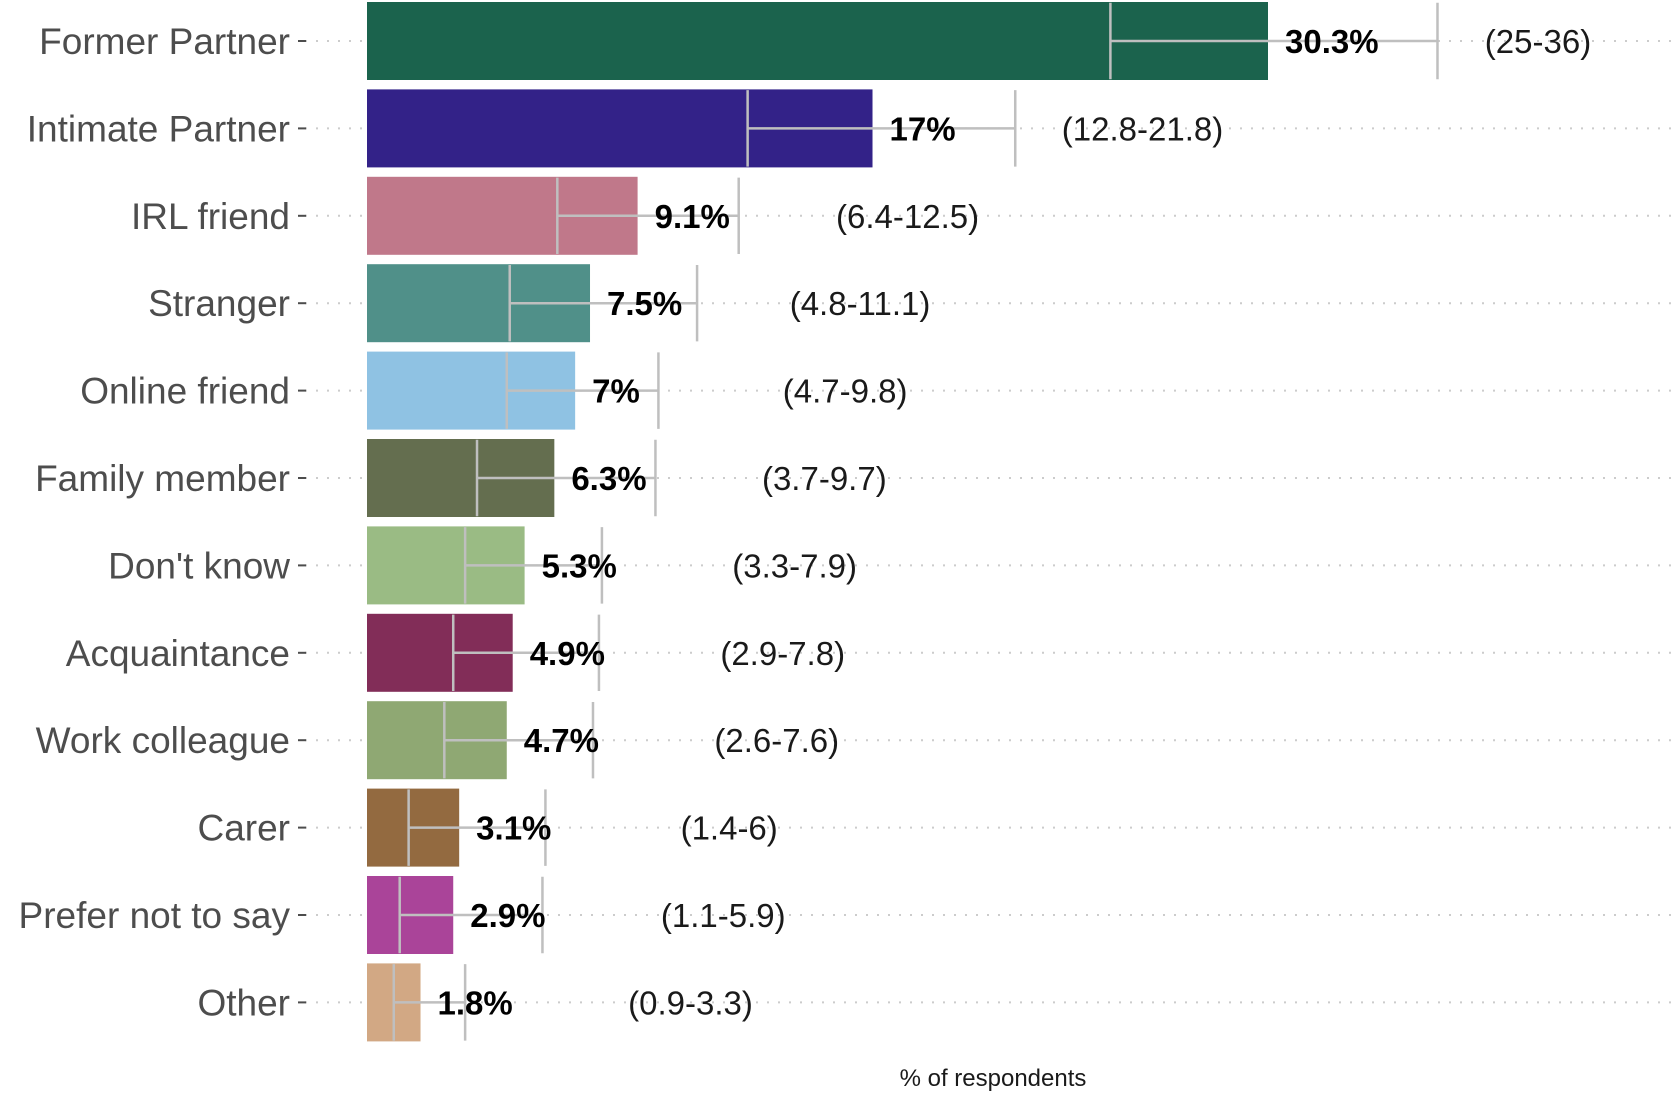  What do you see at coordinates (782, 653) in the screenshot?
I see `ci-label-acquaintance: (2.9-7.8)` at bounding box center [782, 653].